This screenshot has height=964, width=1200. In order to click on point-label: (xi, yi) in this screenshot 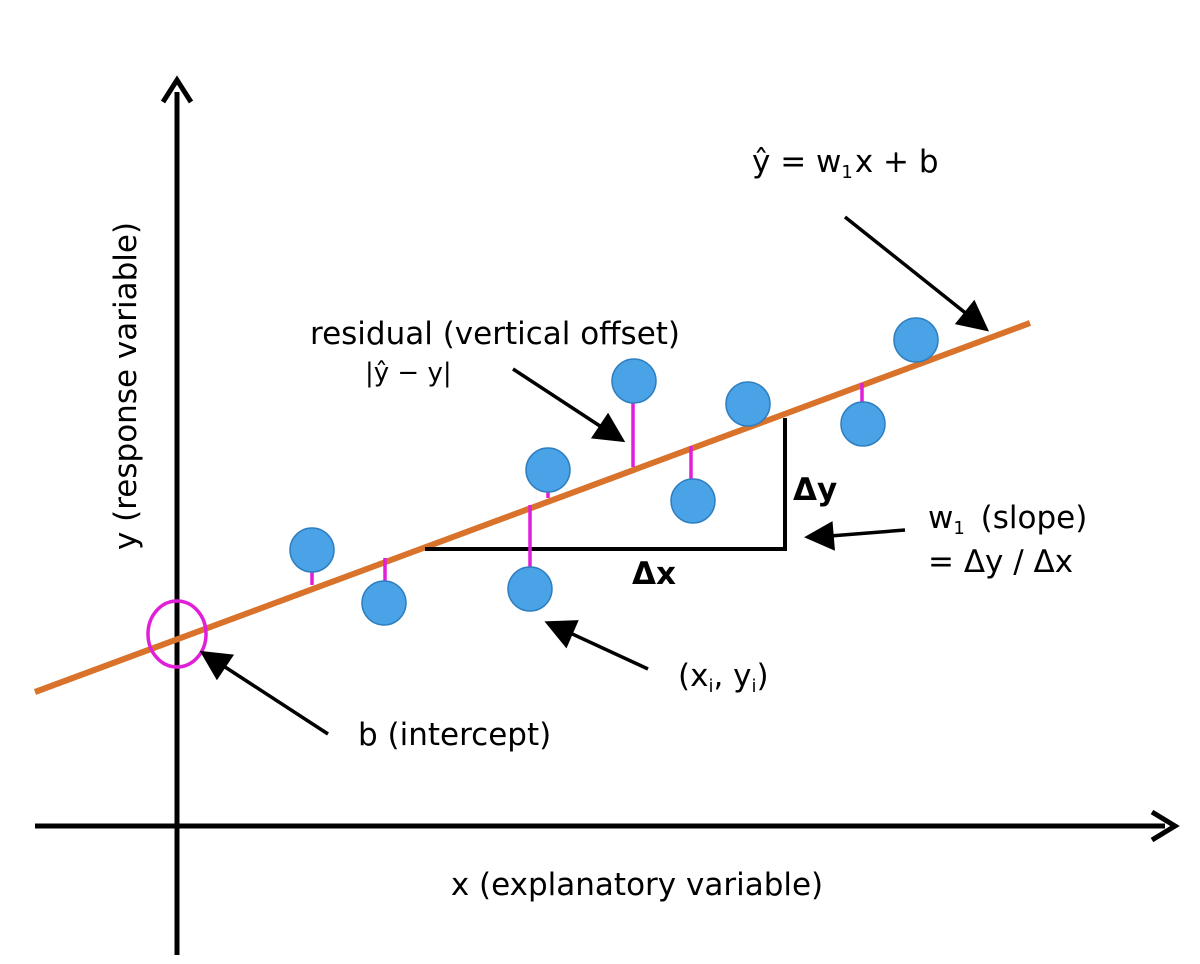, I will do `click(723, 677)`.